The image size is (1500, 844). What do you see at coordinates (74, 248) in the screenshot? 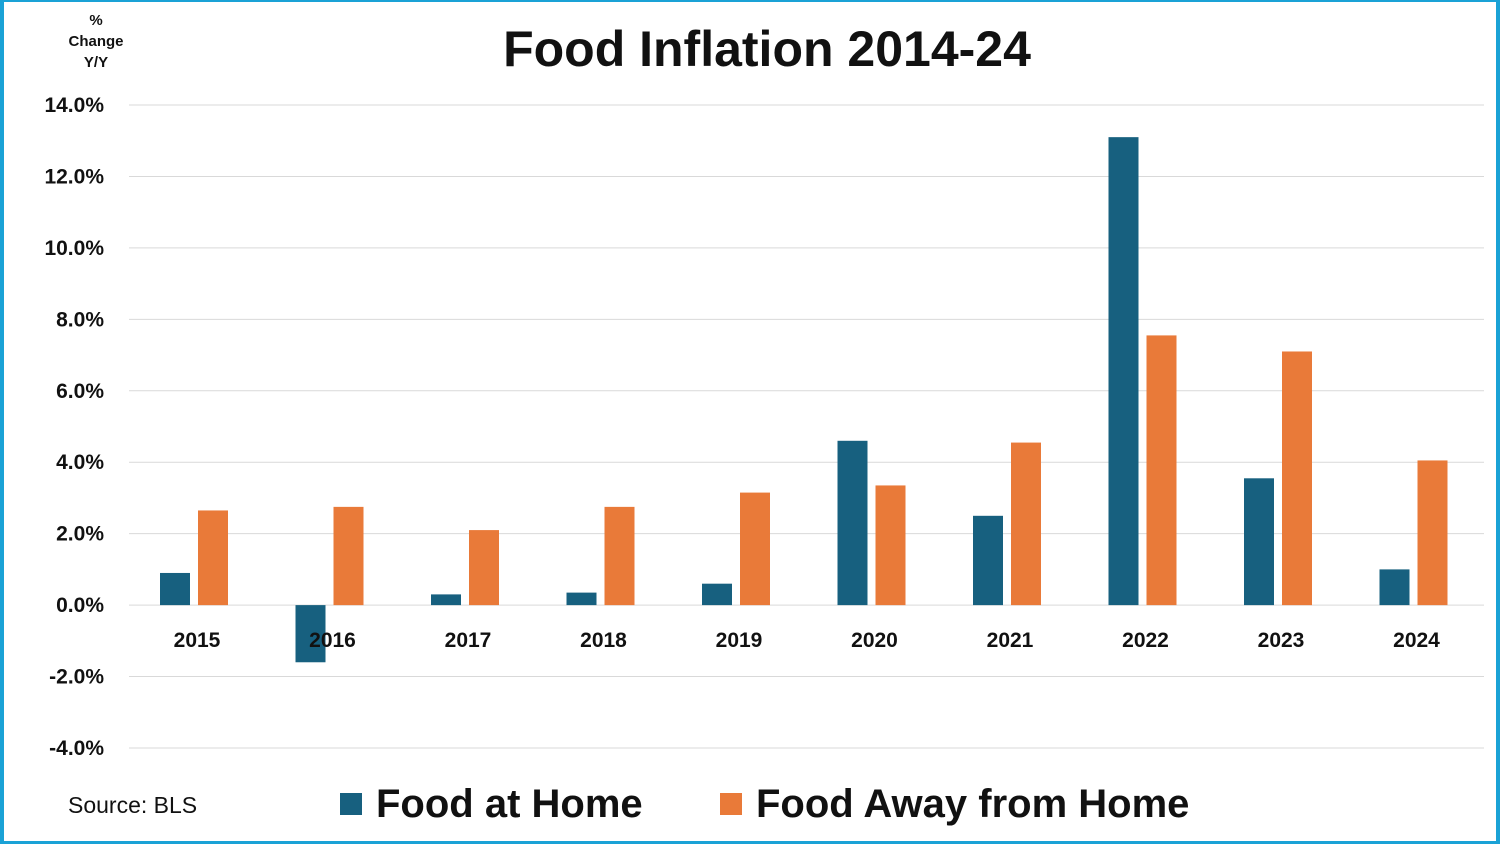
I see `y-tick-label: 10.0%` at bounding box center [74, 248].